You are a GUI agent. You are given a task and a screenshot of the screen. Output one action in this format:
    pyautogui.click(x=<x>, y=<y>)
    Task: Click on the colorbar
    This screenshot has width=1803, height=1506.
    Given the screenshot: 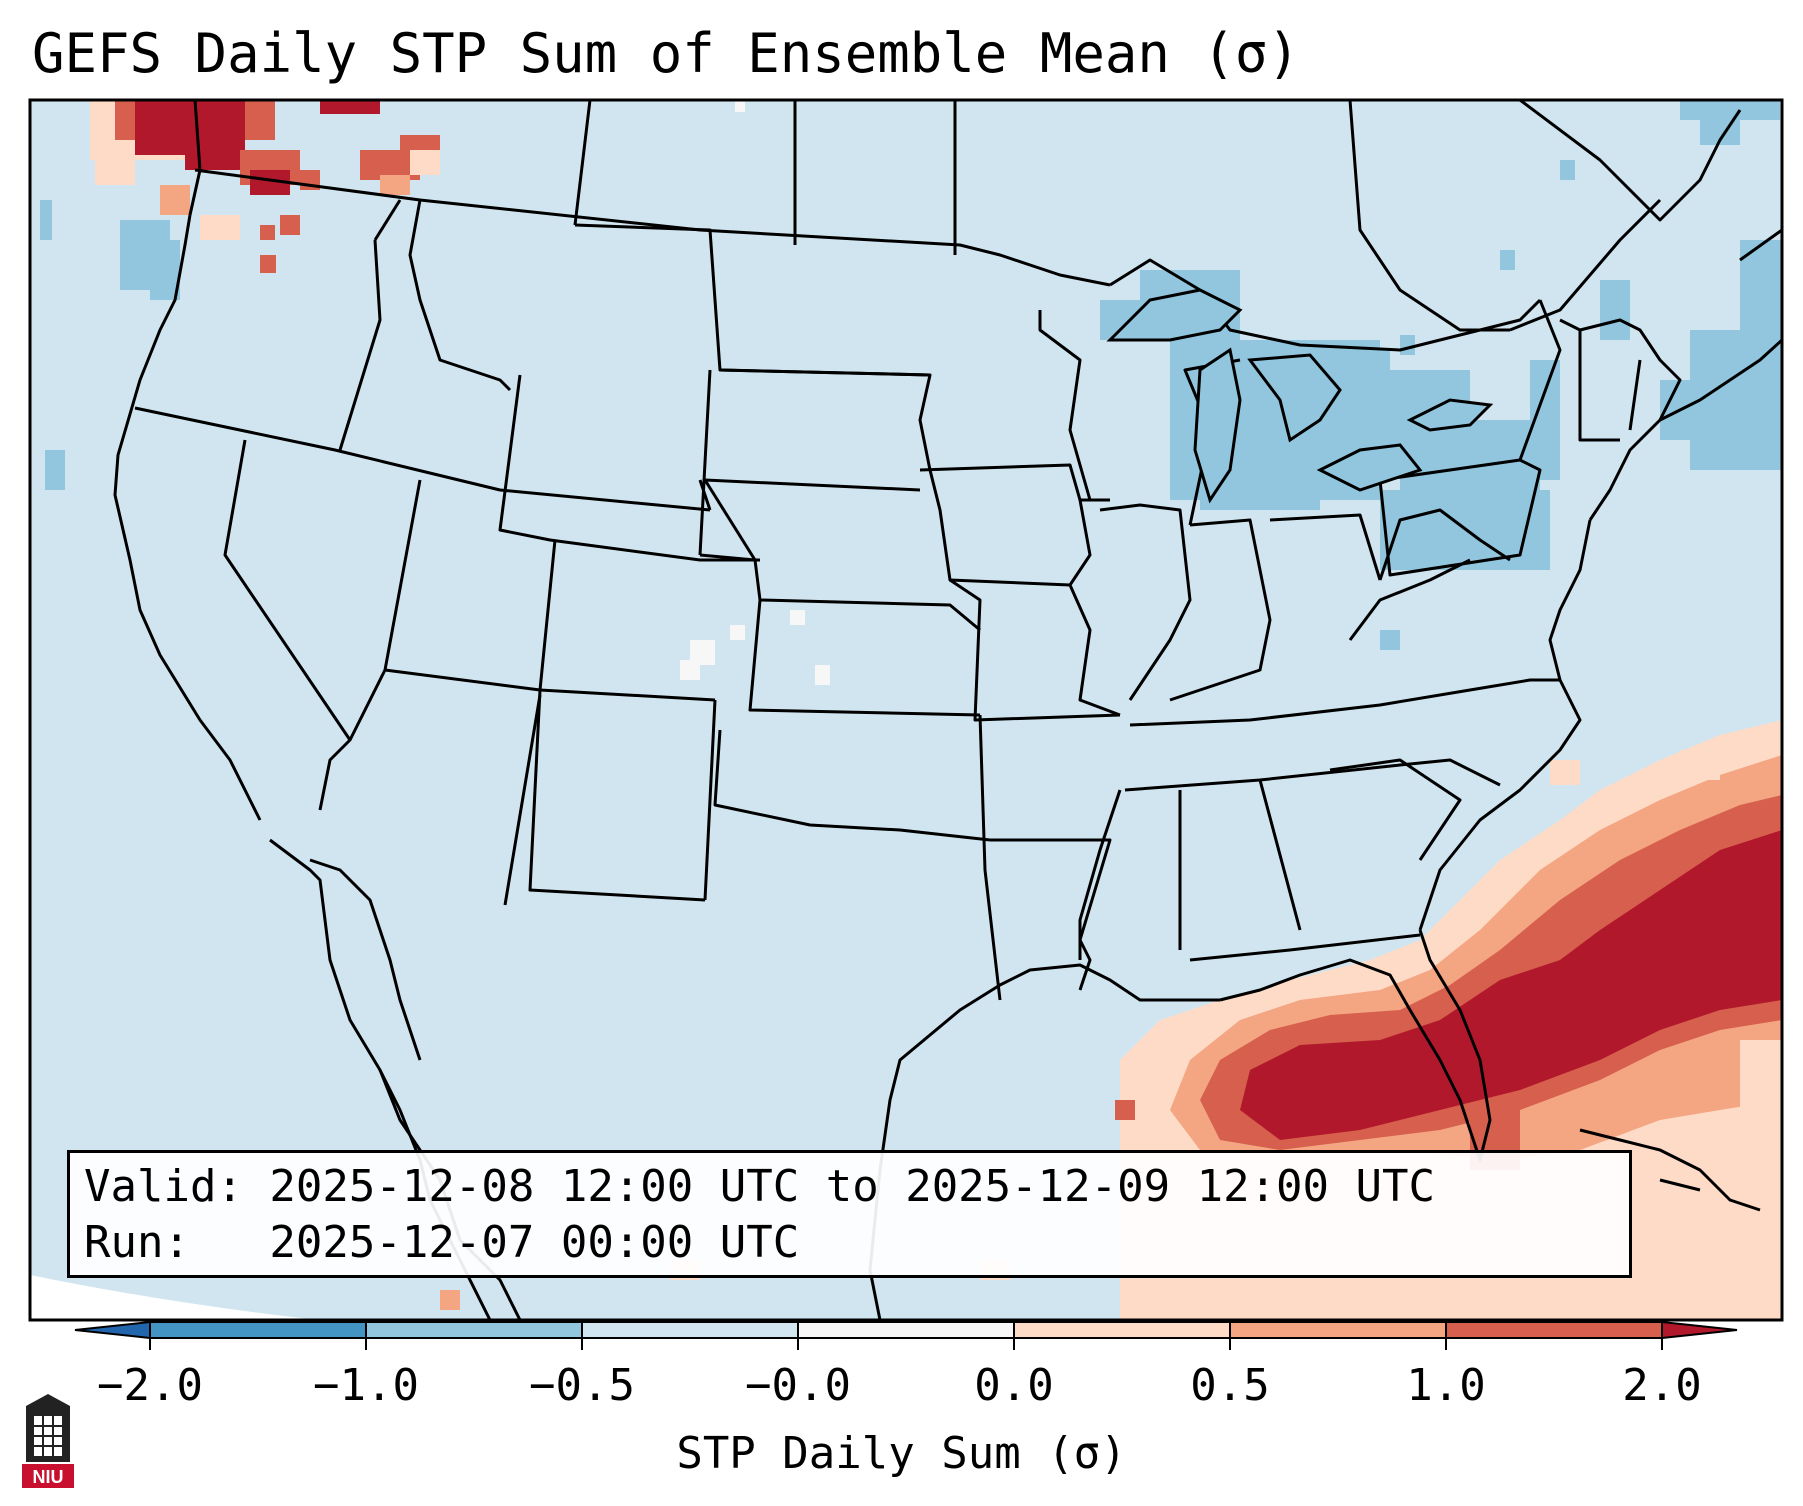 What is the action you would take?
    pyautogui.click(x=906, y=1335)
    